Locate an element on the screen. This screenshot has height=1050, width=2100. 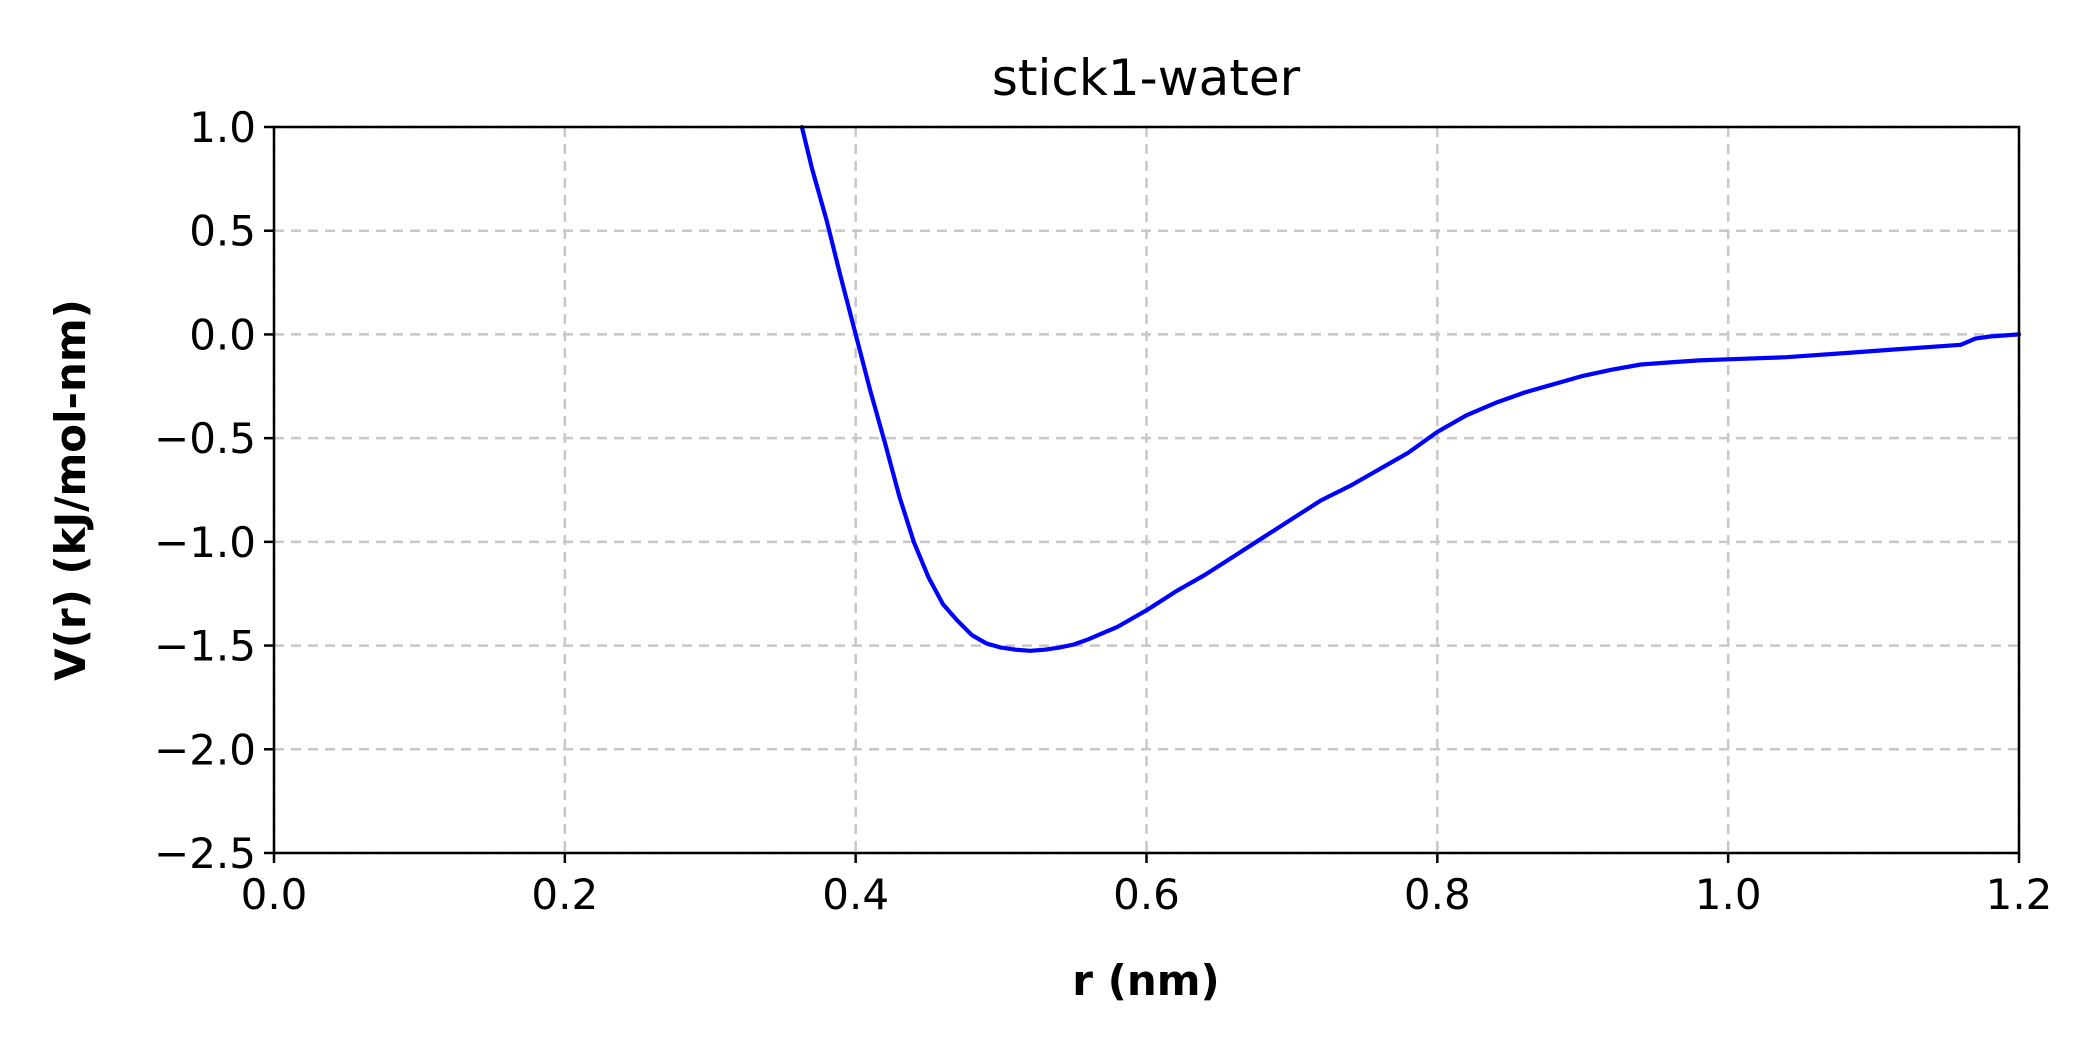
x-axis-label: r (nm) is located at coordinates (1145, 980).